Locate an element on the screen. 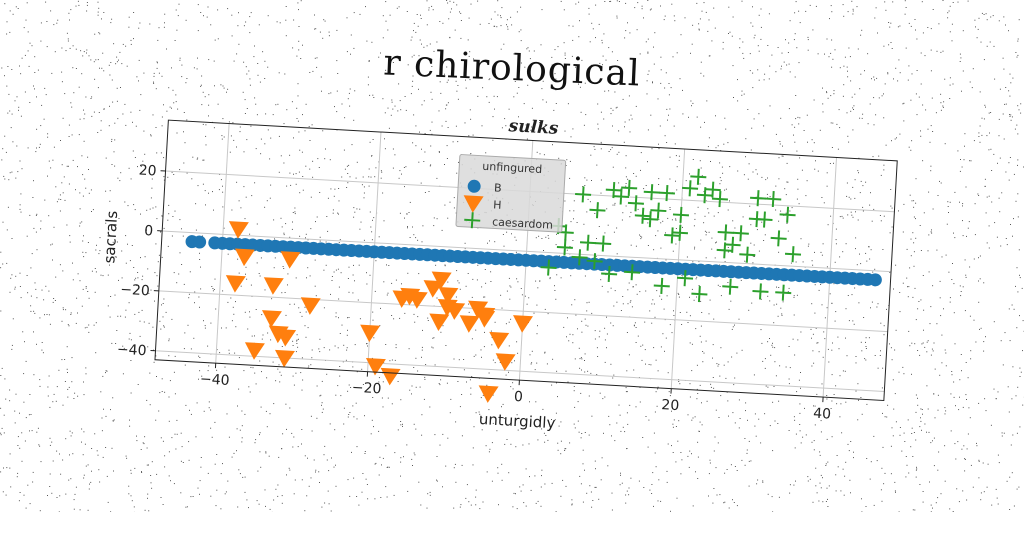 Image resolution: width=1024 pixels, height=544 pixels. x-axis-label: unturgidly is located at coordinates (517, 421).